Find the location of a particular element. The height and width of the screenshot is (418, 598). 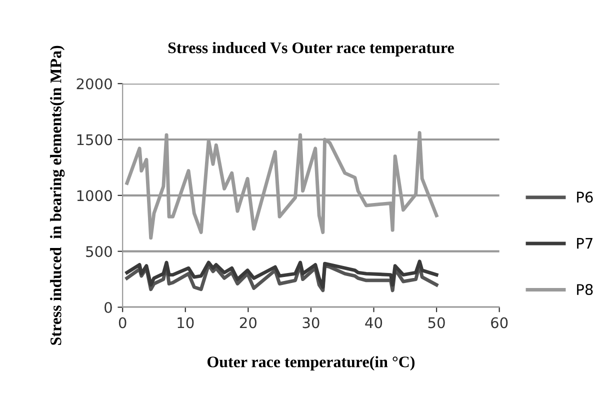

x-tick-label: 60 is located at coordinates (499, 322).